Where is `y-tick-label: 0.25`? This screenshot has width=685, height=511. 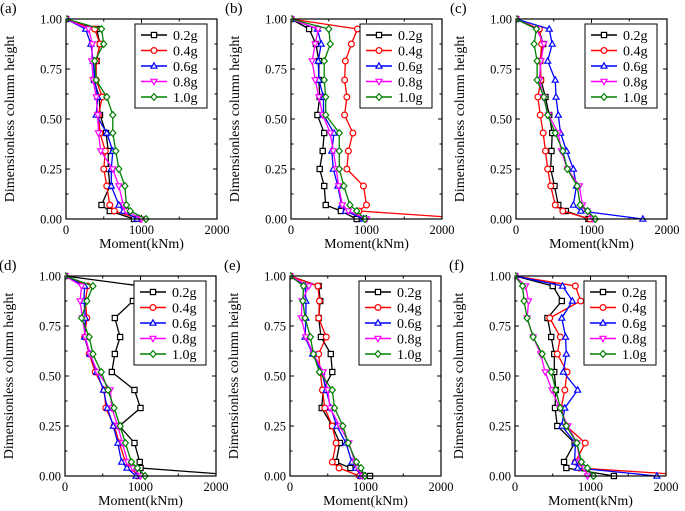 y-tick-label: 0.25 is located at coordinates (276, 170).